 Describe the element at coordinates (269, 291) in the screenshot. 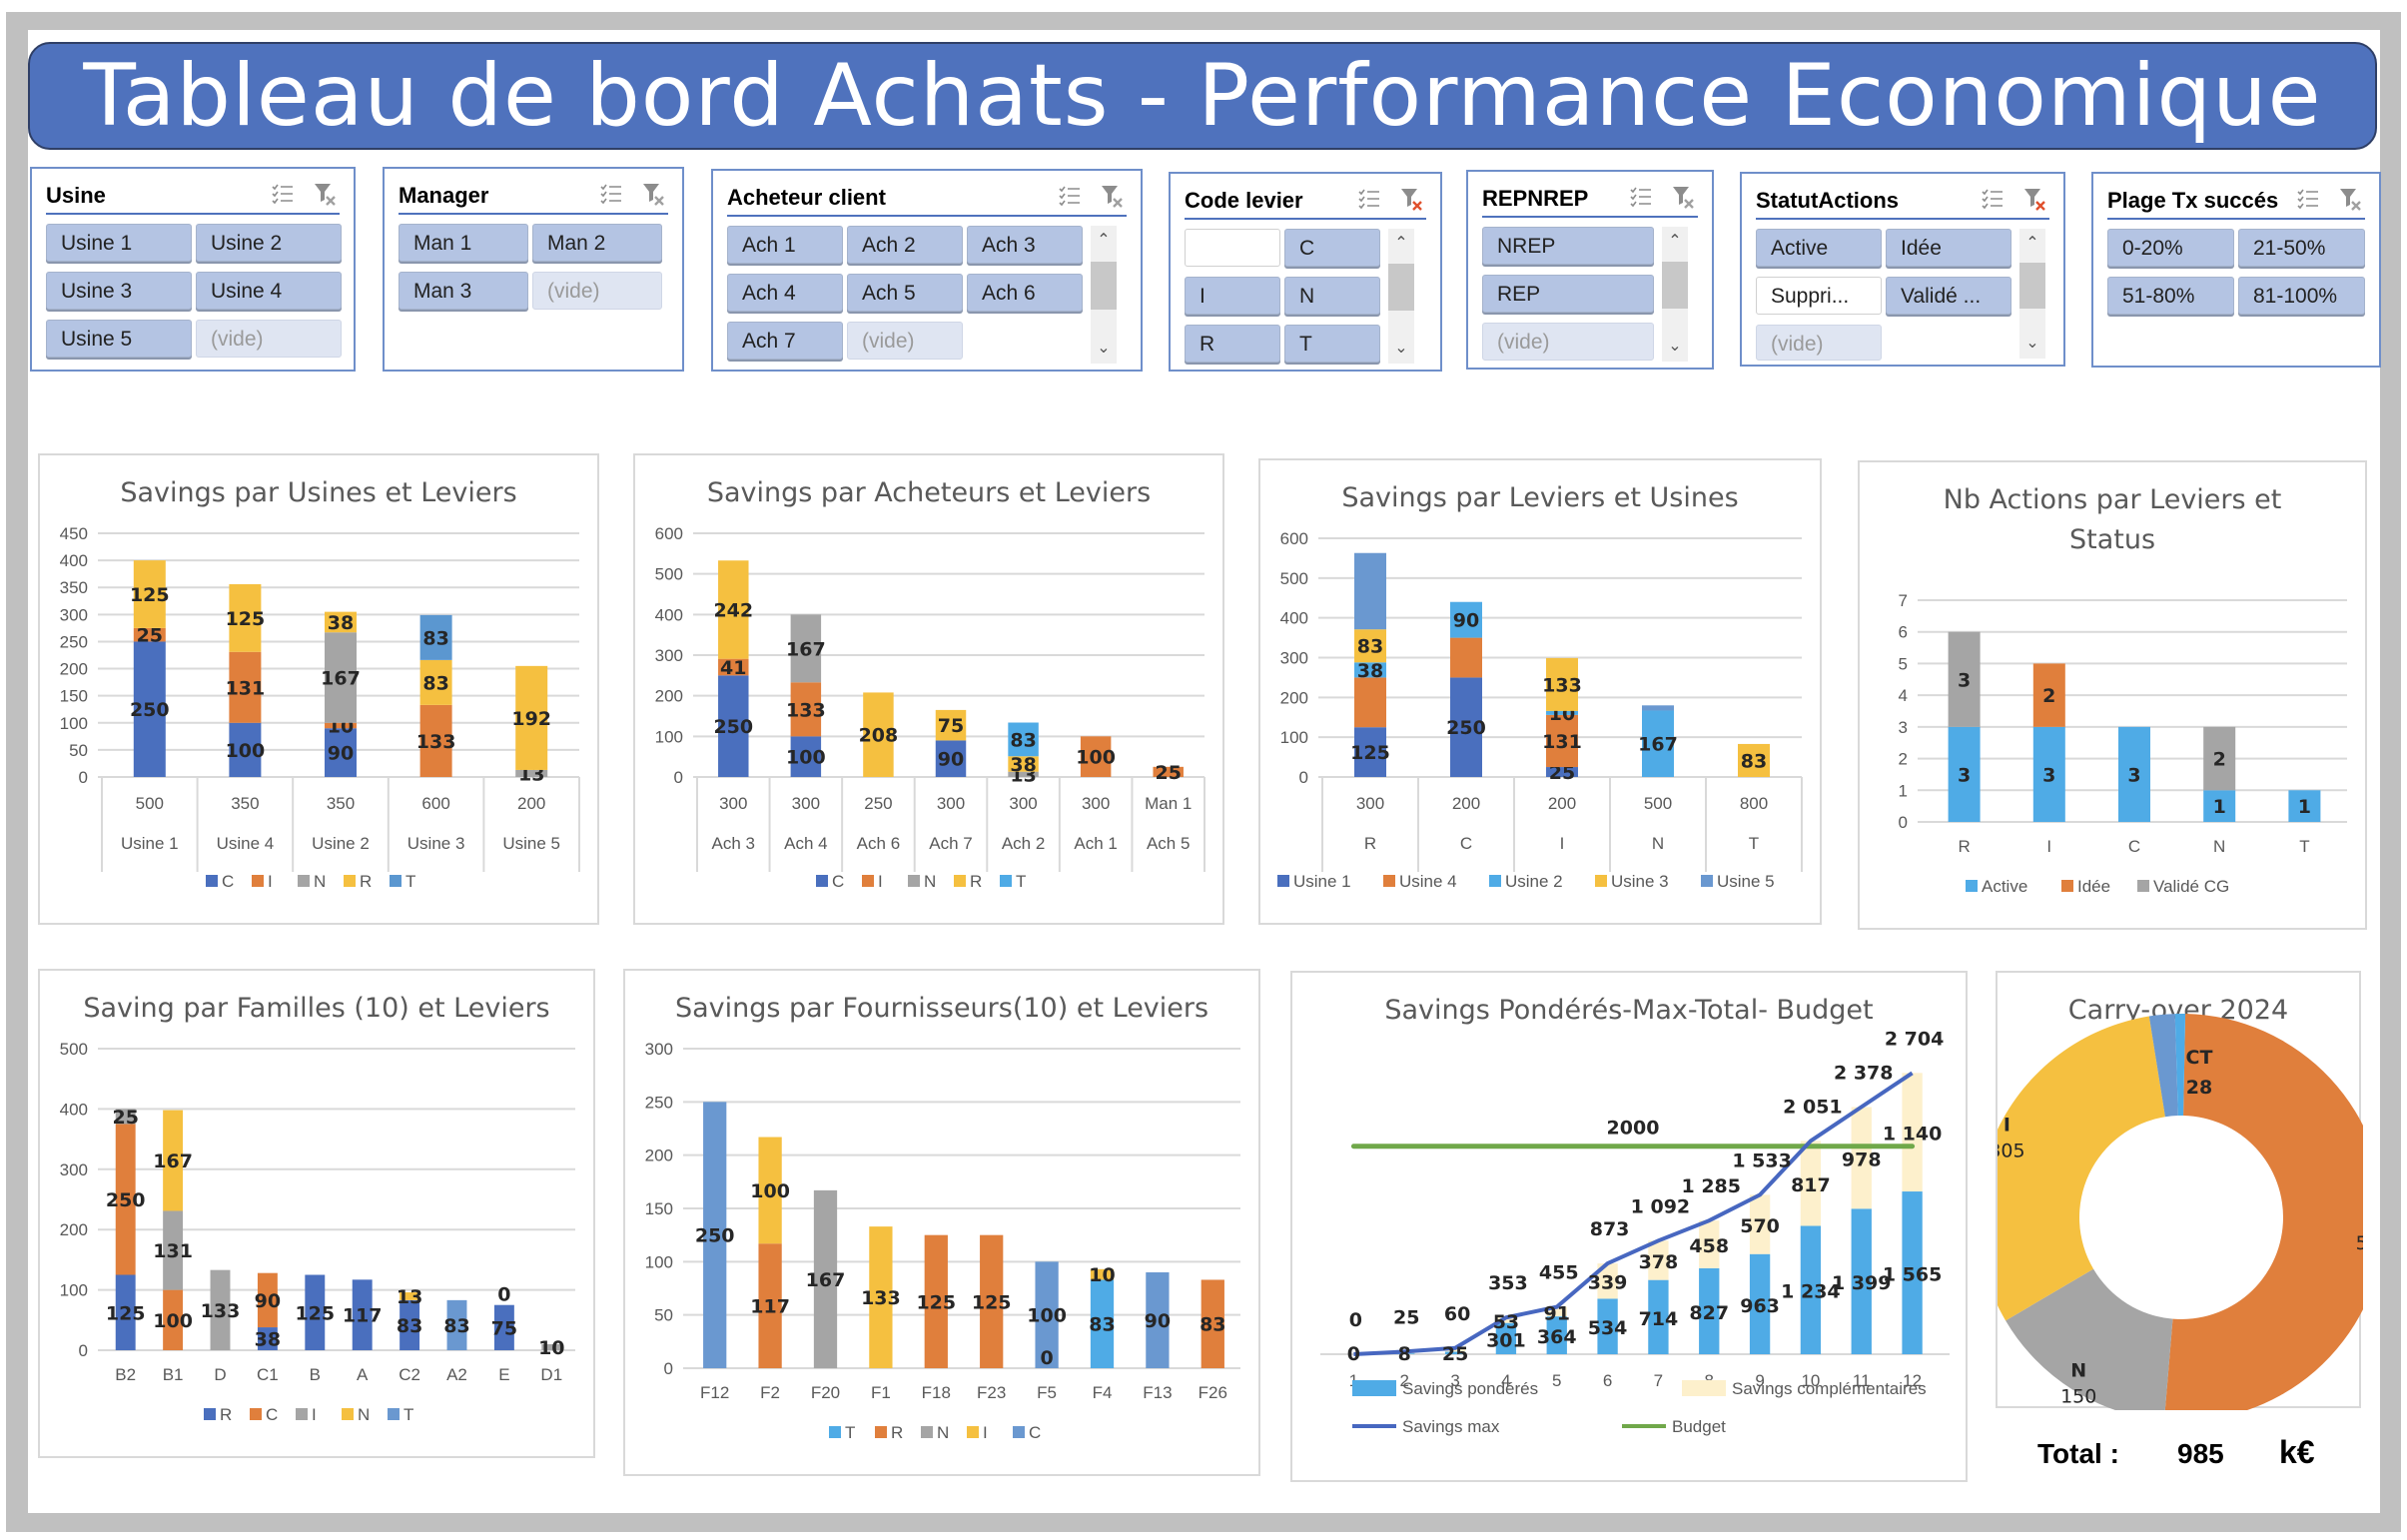

I see `slicer-item: Usine 4` at that location.